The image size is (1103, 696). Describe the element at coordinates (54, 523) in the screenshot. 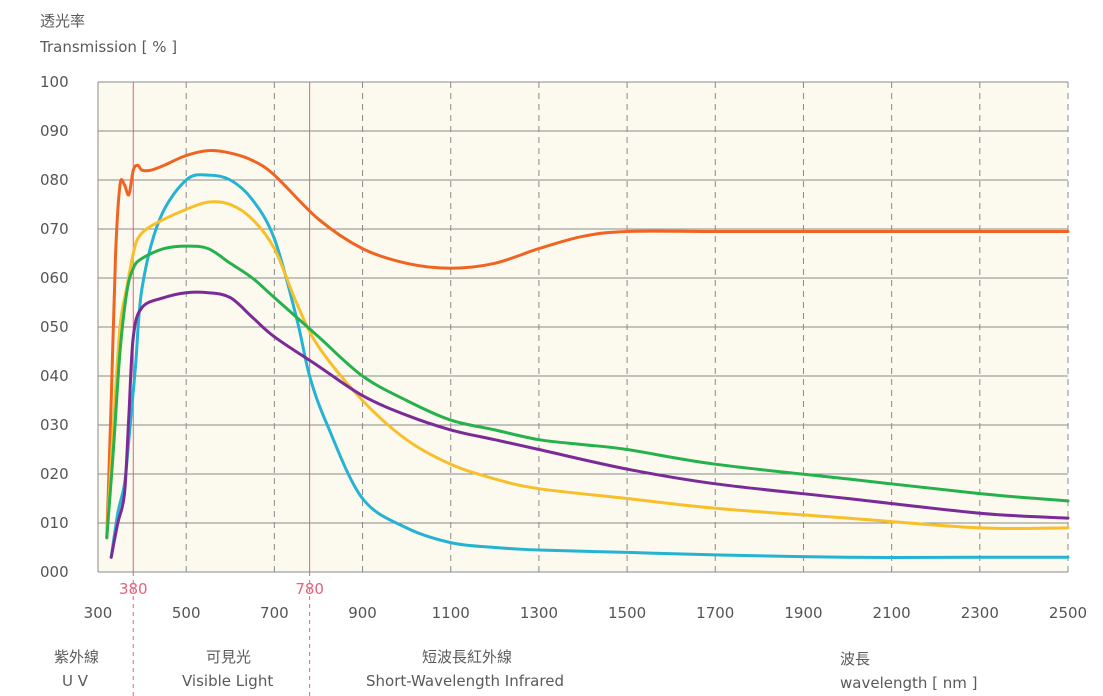

I see `y-tick-label: 010` at that location.